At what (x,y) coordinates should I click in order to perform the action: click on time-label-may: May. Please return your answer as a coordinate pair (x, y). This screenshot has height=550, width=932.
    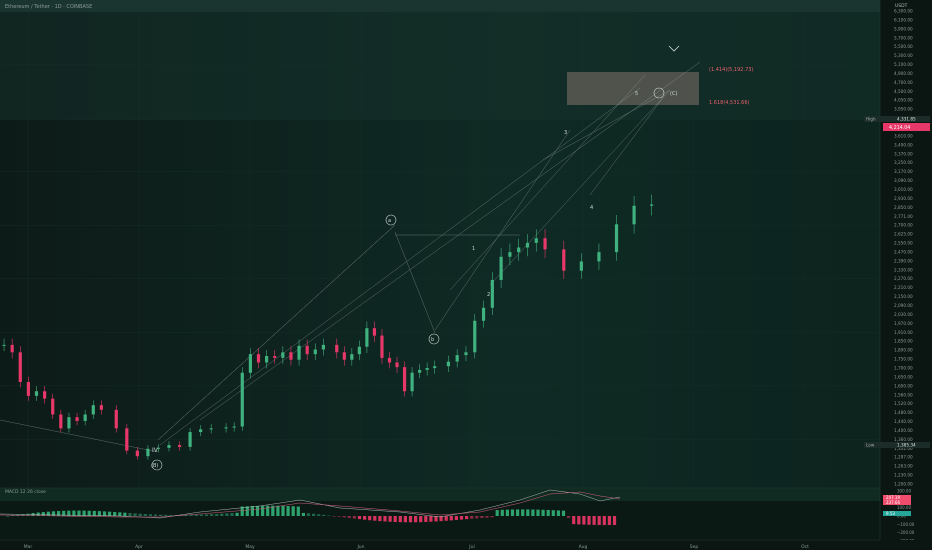
    Looking at the image, I should click on (250, 547).